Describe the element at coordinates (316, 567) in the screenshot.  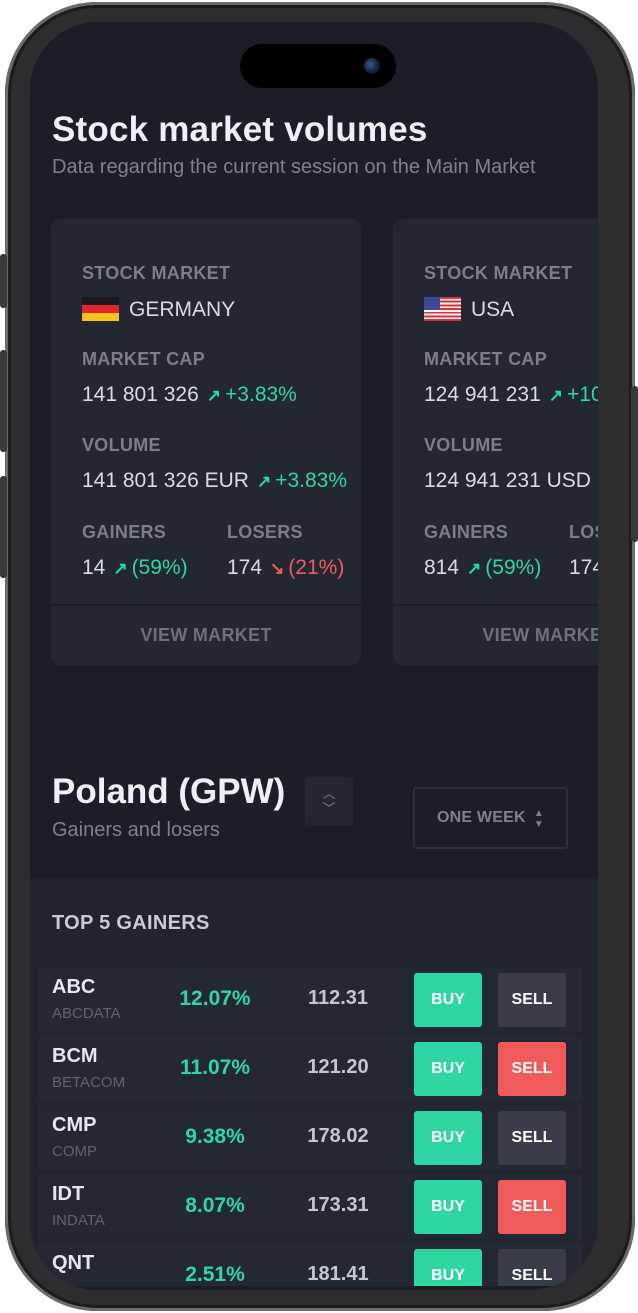
I see `losers-pct: (21%)` at that location.